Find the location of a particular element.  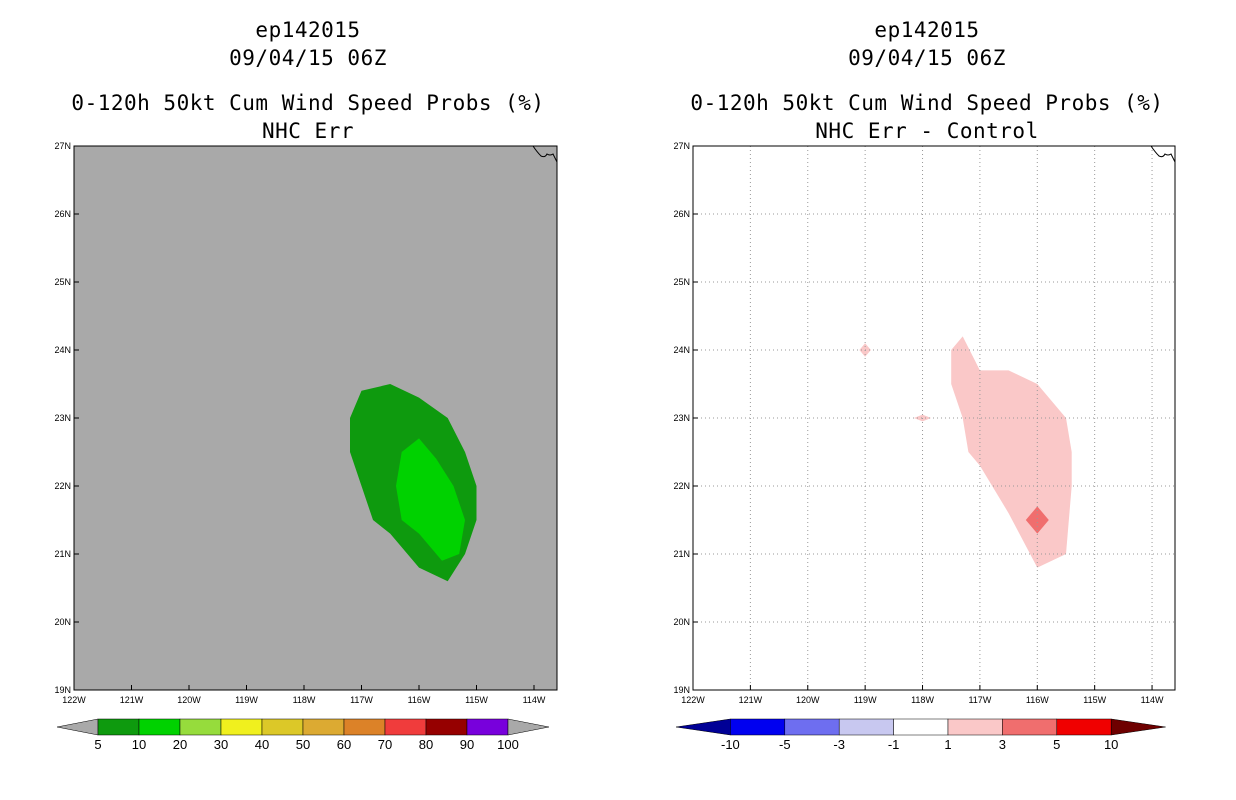

variable-title-left: 0-120h 50kt Cum Wind Speed Probs (%) is located at coordinates (308, 103).